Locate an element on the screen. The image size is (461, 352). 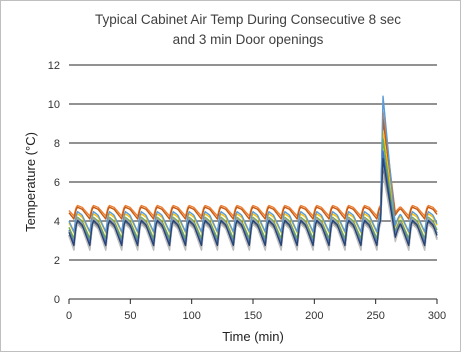
x-tick-label-50: 50 is located at coordinates (130, 316).